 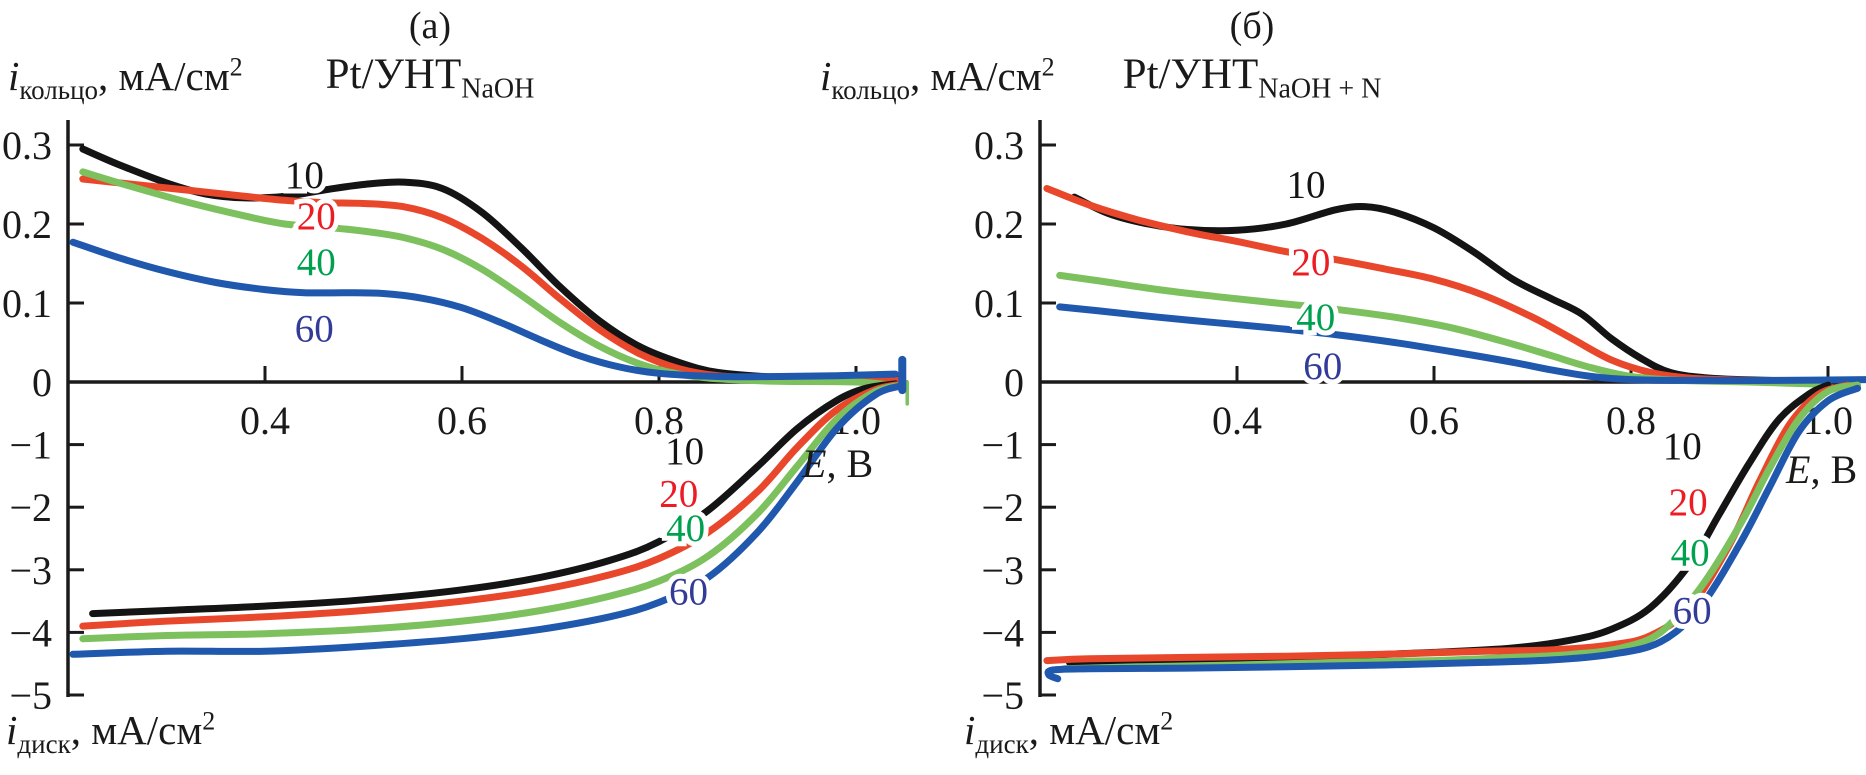 I want to click on panel-a-title: Pt/УНТNaOH, so click(x=430, y=82).